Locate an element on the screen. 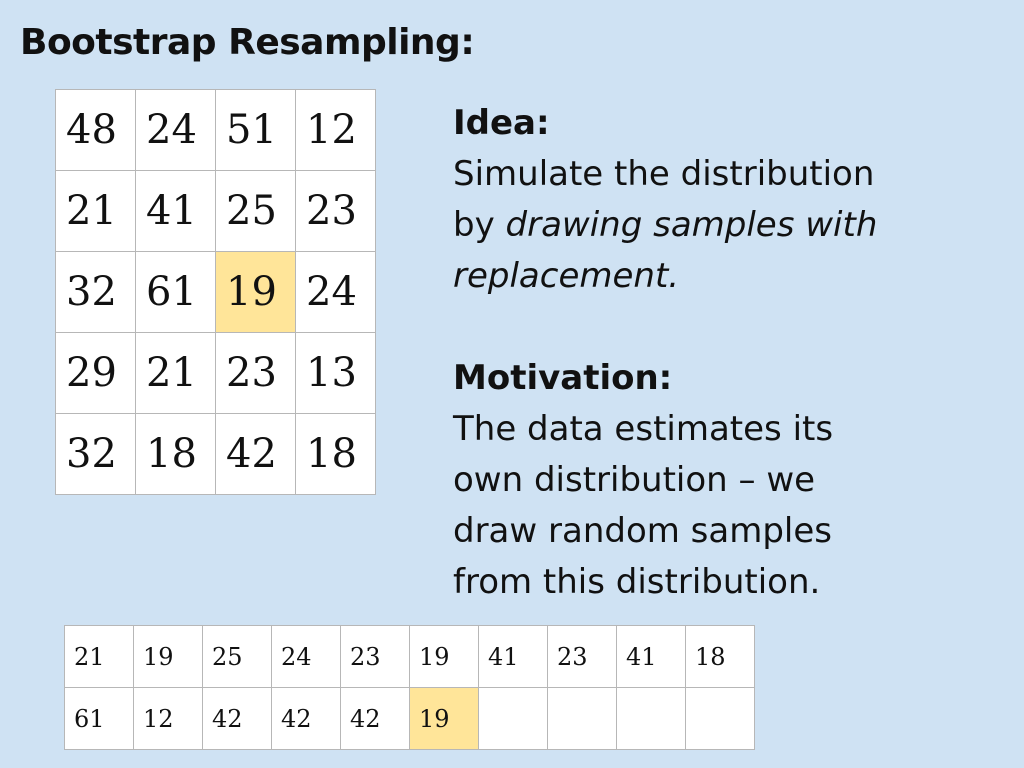 The width and height of the screenshot is (1024, 768). grid-row: 29 21 23 13 is located at coordinates (215, 373).